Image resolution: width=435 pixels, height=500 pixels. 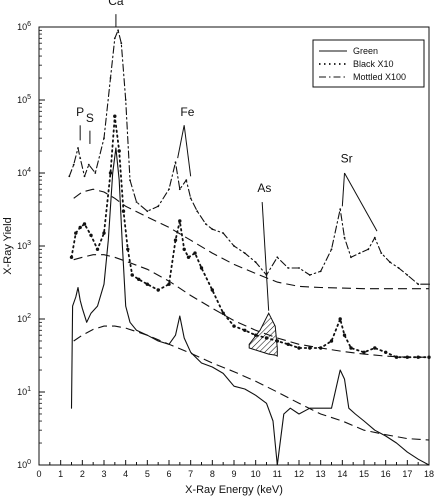 I want to click on x-tick-label: 7, so click(x=190, y=474).